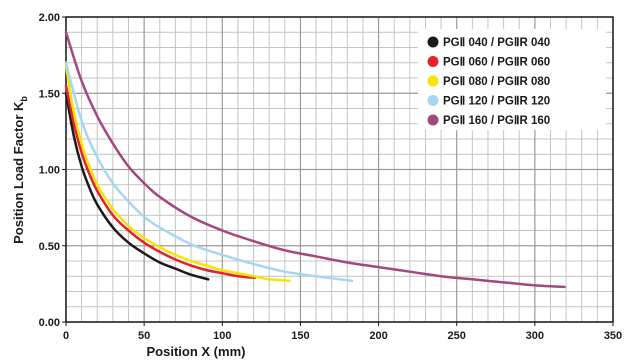 This screenshot has width=629, height=361. I want to click on y-axis-title: Position Load Factor Kb, so click(20, 170).